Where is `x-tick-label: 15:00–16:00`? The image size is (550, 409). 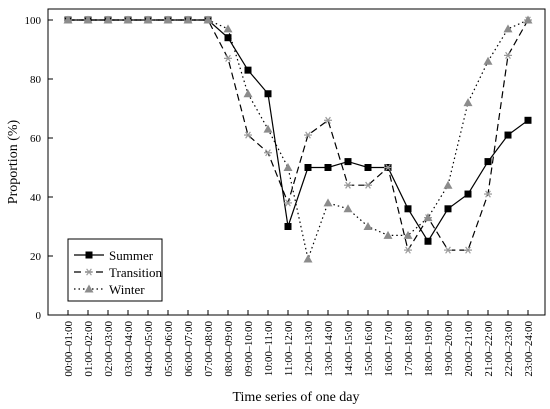 x-tick-label: 15:00–16:00 is located at coordinates (369, 349).